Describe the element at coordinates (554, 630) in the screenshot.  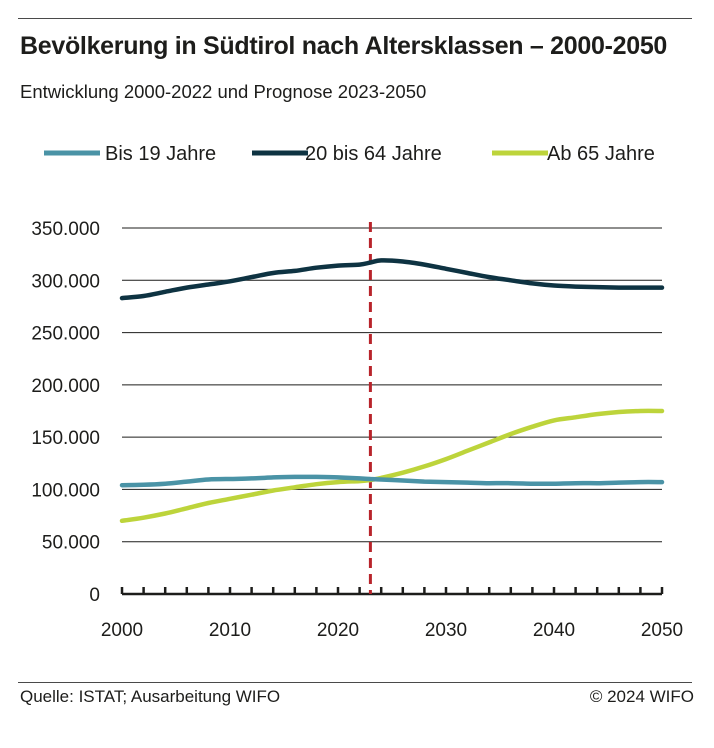
I see `x-tick-label: 2040` at that location.